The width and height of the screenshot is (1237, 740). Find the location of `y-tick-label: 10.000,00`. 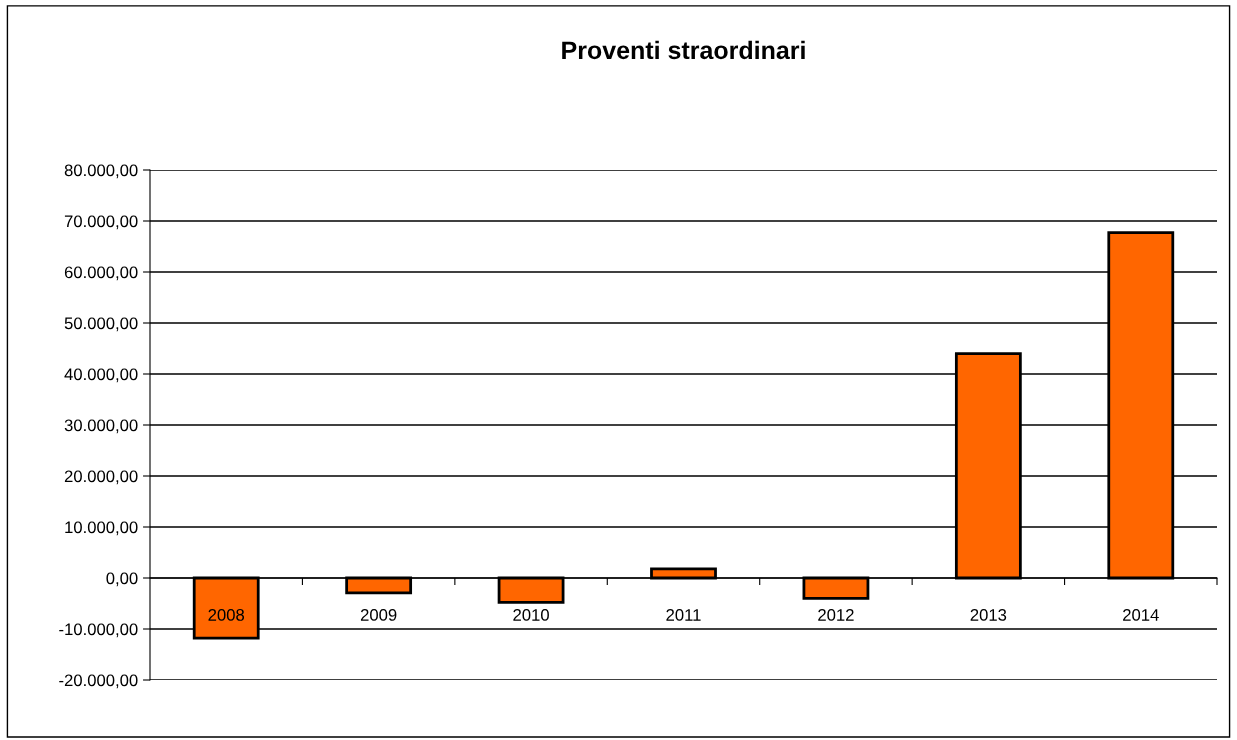

y-tick-label: 10.000,00 is located at coordinates (101, 528).